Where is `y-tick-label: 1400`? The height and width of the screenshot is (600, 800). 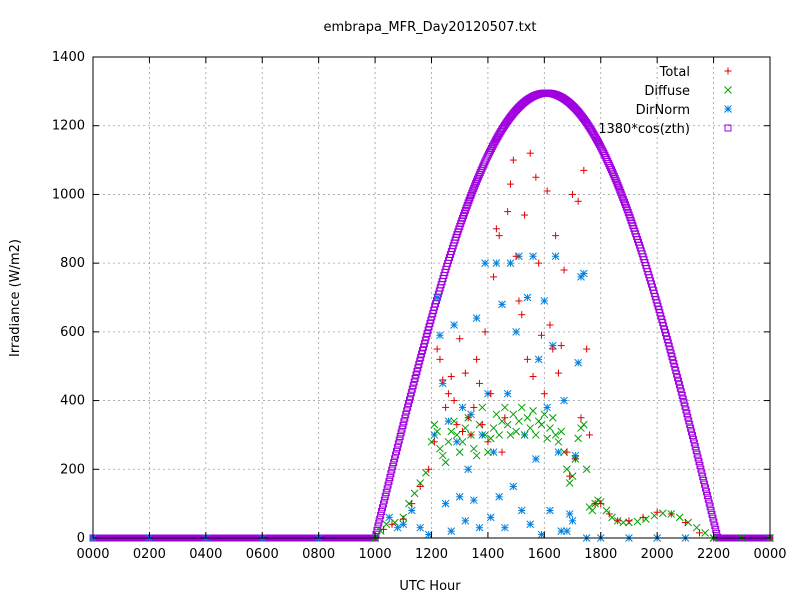
y-tick-label: 1400 is located at coordinates (68, 57).